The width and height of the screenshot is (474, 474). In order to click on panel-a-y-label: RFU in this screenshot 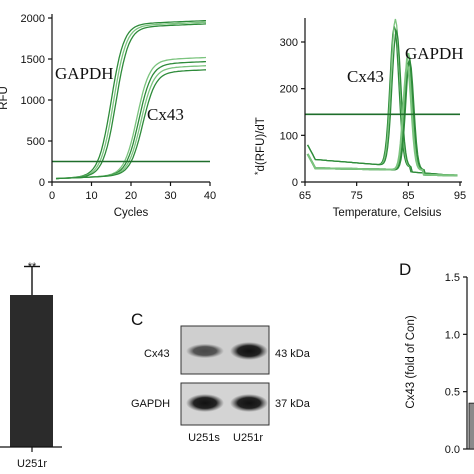, I will do `click(5, 98)`.